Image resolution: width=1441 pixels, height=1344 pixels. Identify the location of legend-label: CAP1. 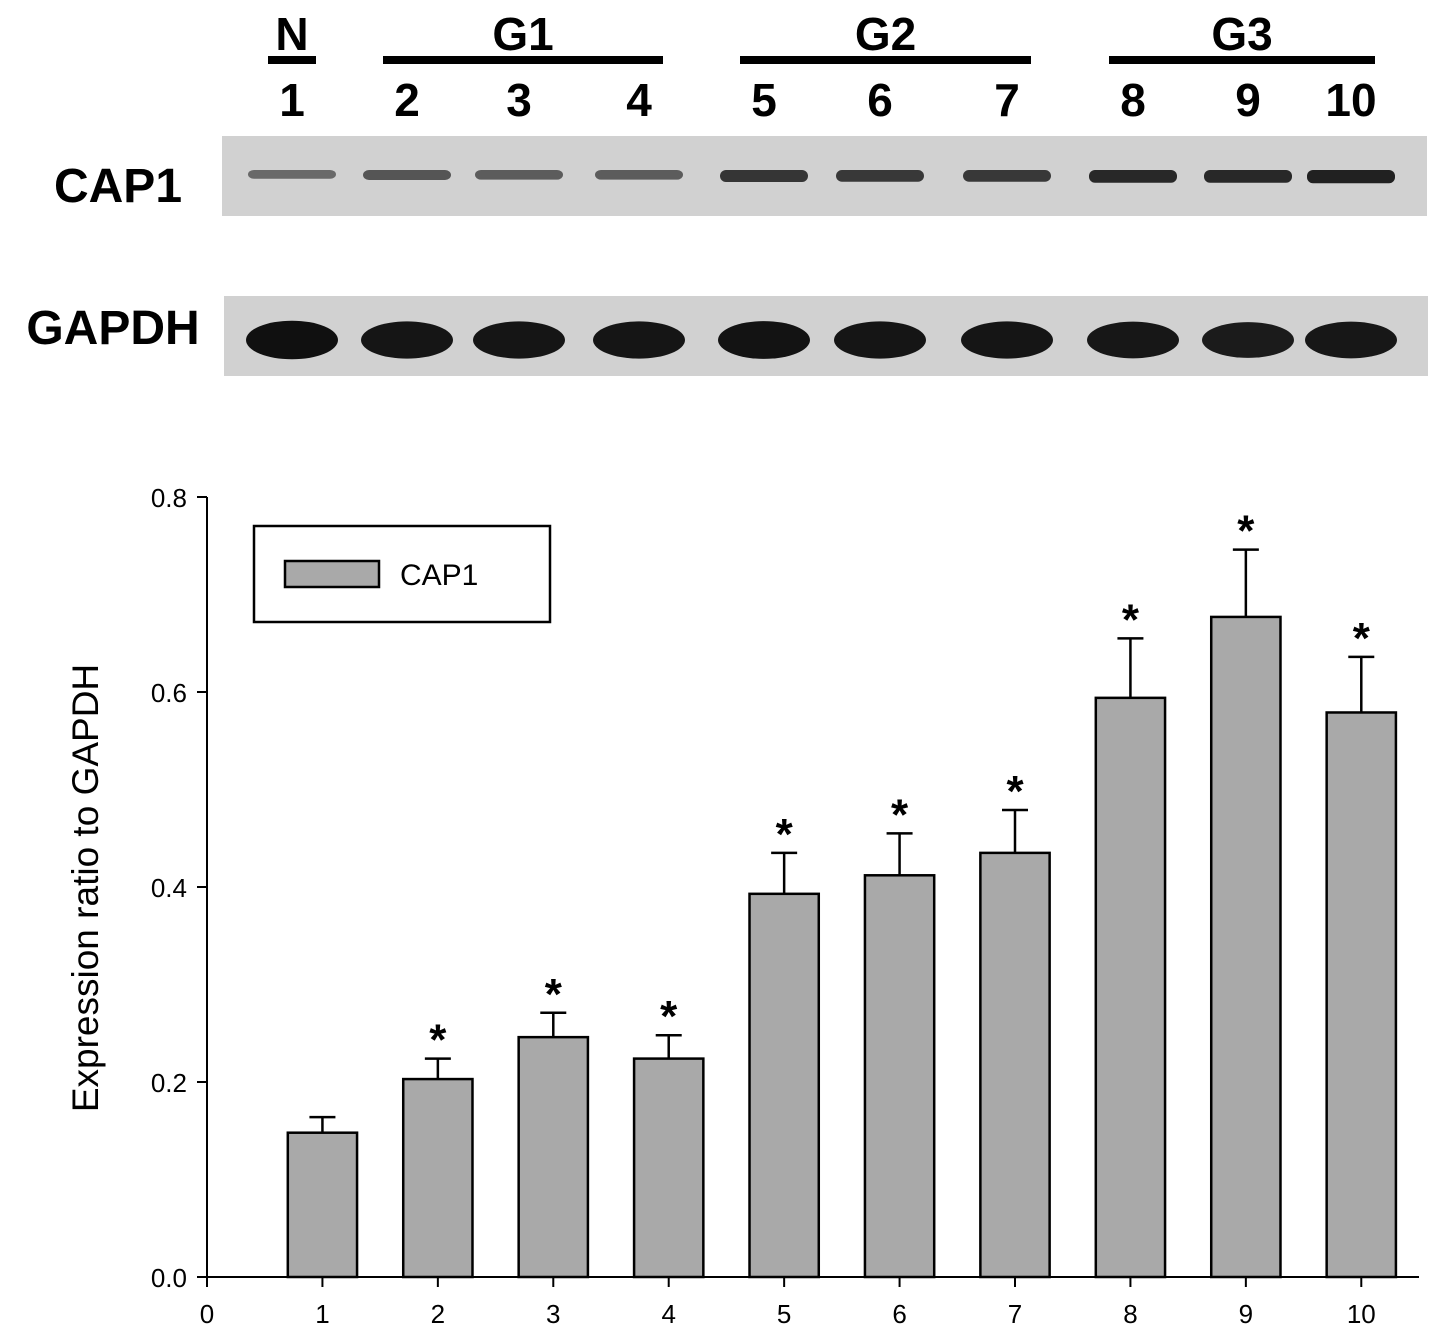
(439, 575).